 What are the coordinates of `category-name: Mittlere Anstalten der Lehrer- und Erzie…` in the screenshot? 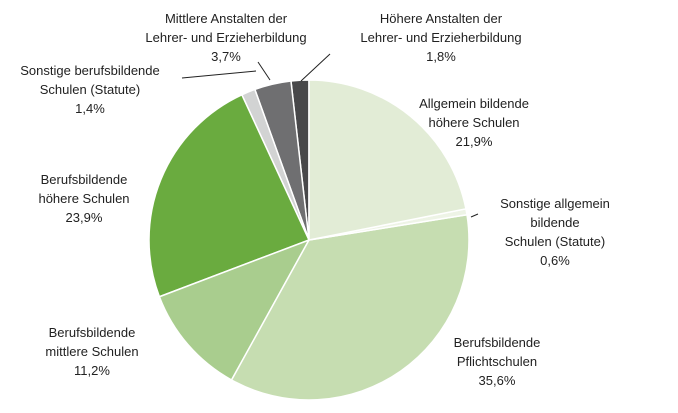 It's located at (226, 28).